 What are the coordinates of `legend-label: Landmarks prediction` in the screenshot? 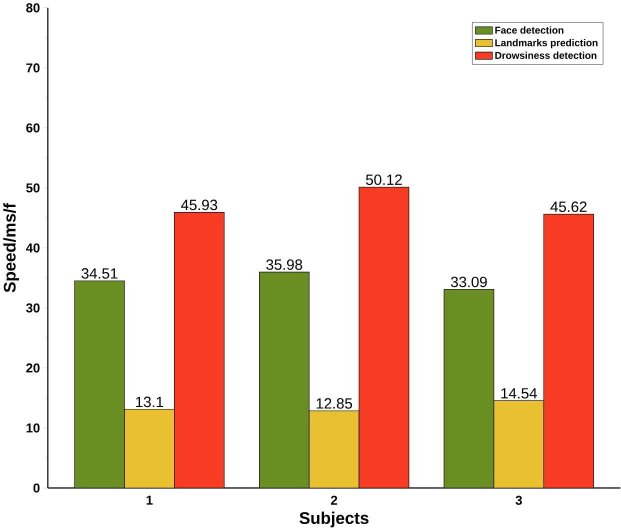 It's located at (546, 43).